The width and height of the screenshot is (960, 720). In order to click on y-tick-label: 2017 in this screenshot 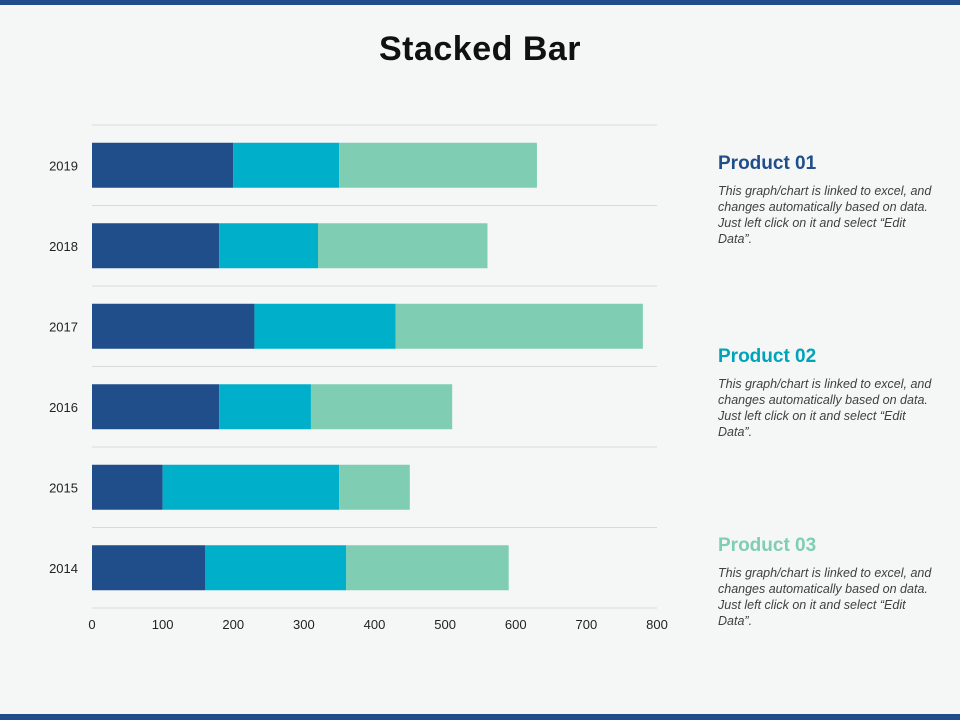, I will do `click(63, 326)`.